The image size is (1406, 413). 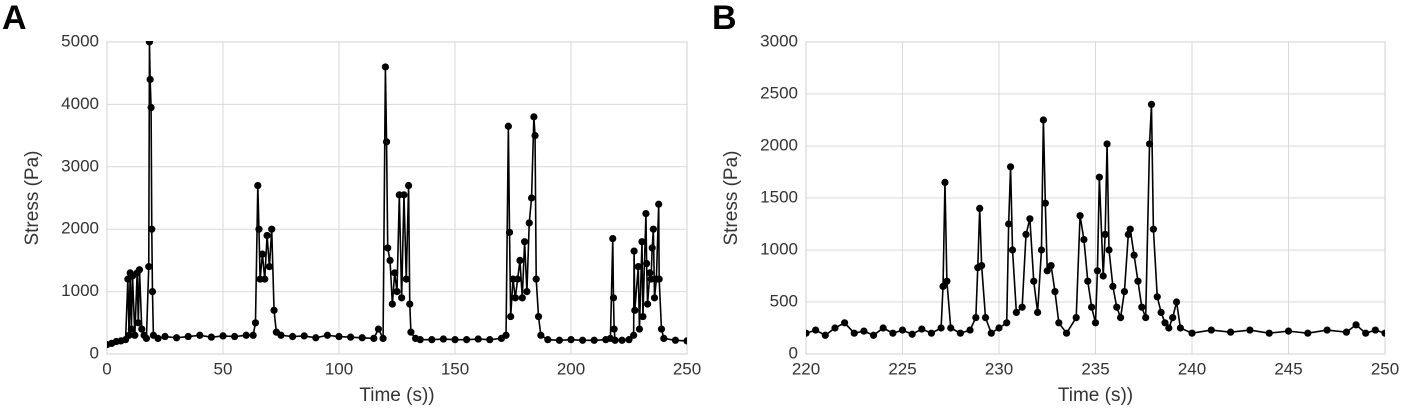 What do you see at coordinates (779, 92) in the screenshot?
I see `y-tick-label: 2500` at bounding box center [779, 92].